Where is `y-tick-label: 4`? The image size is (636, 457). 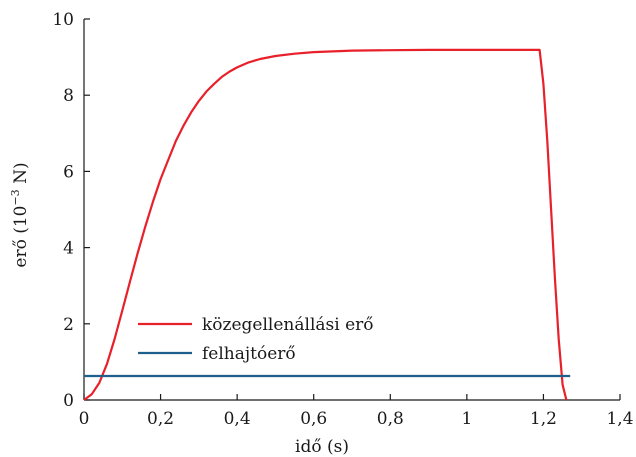 y-tick-label: 4 is located at coordinates (68, 249).